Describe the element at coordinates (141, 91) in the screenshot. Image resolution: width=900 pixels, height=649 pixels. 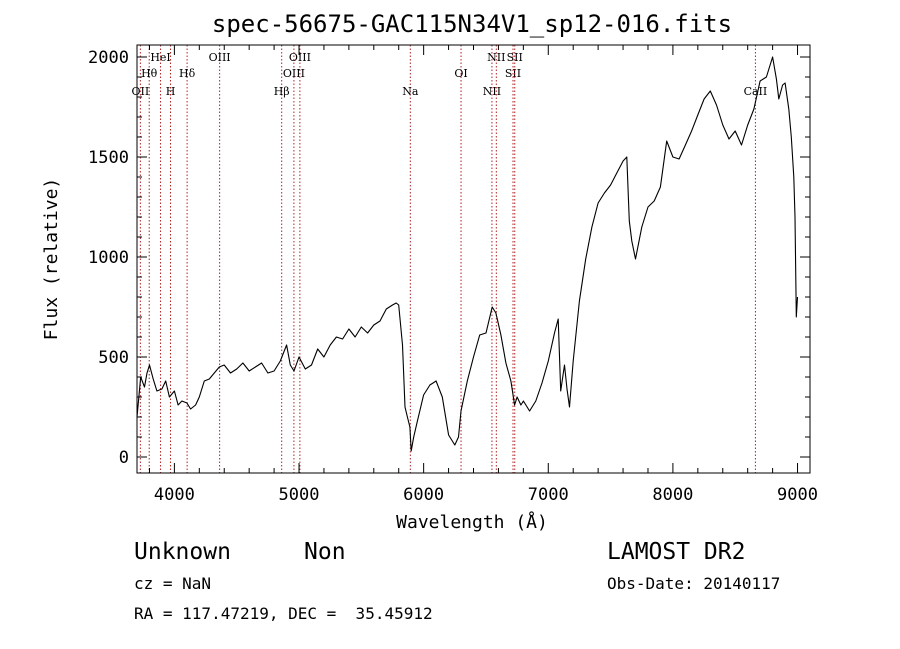
I see `line-marker-label: OII` at that location.